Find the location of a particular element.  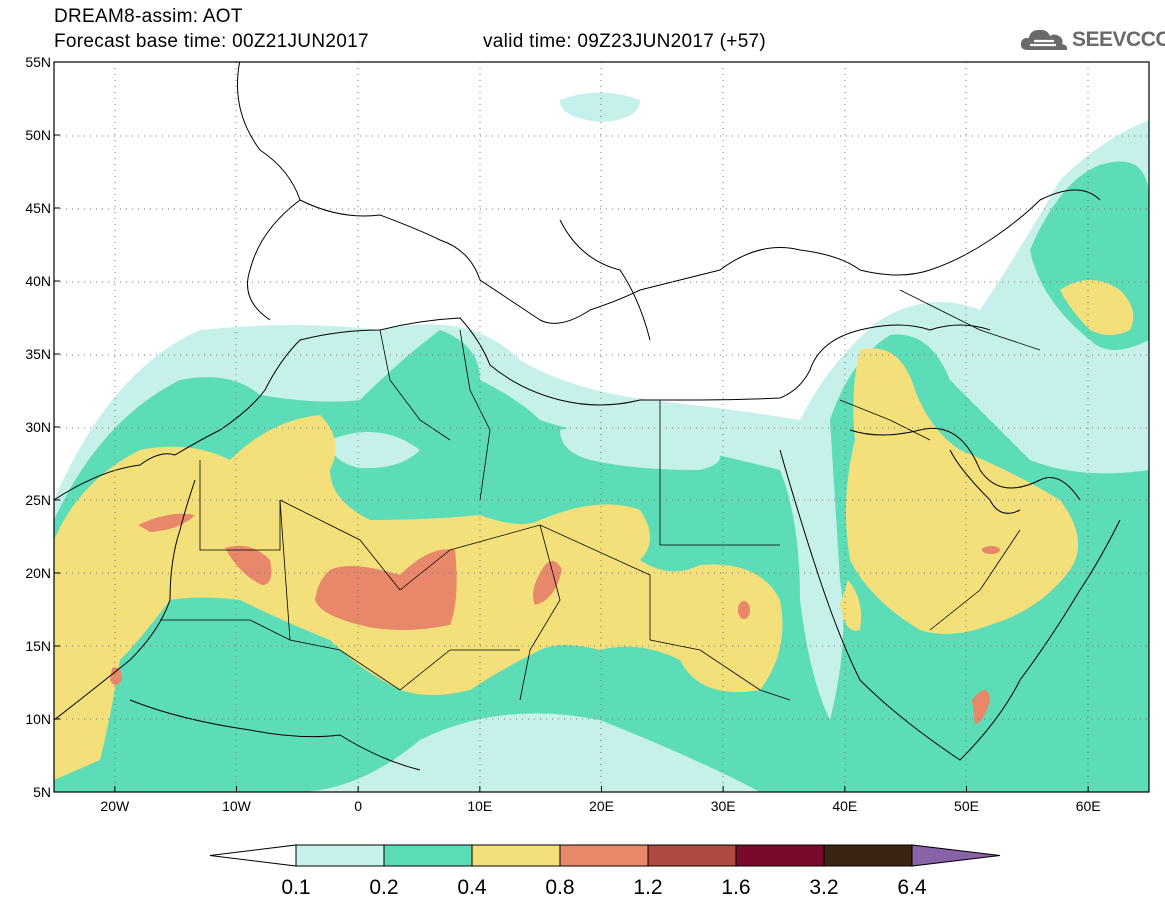

lat-label: 5N is located at coordinates (42, 792).